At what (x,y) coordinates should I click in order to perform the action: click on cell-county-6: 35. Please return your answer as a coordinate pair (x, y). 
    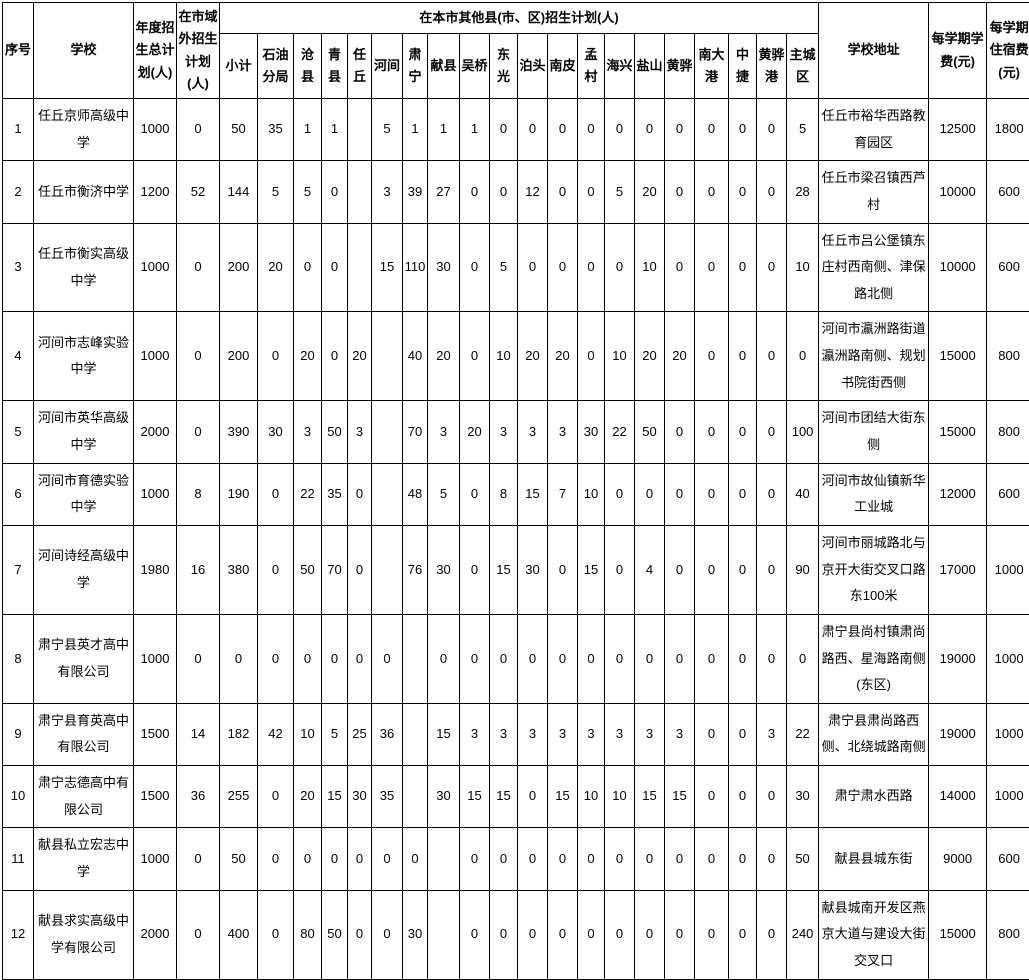
    Looking at the image, I should click on (387, 797).